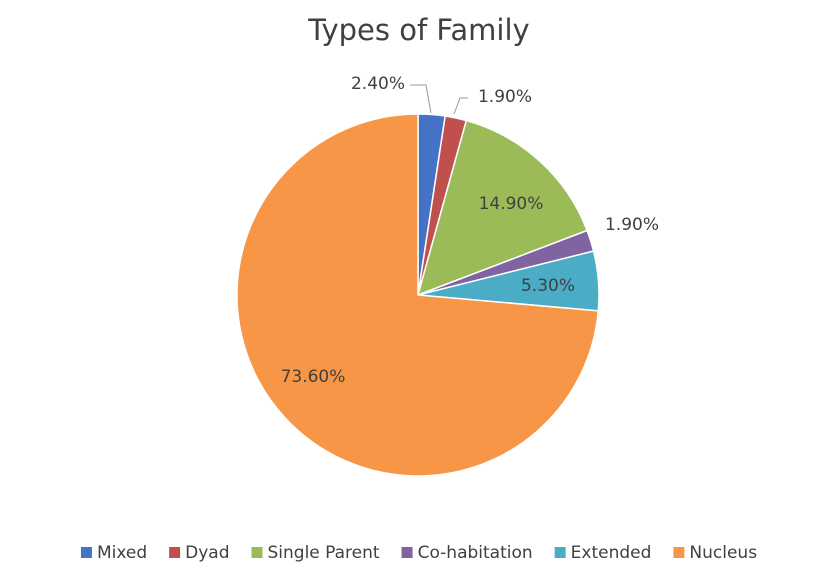  I want to click on chart-title: Types of Family, so click(418, 30).